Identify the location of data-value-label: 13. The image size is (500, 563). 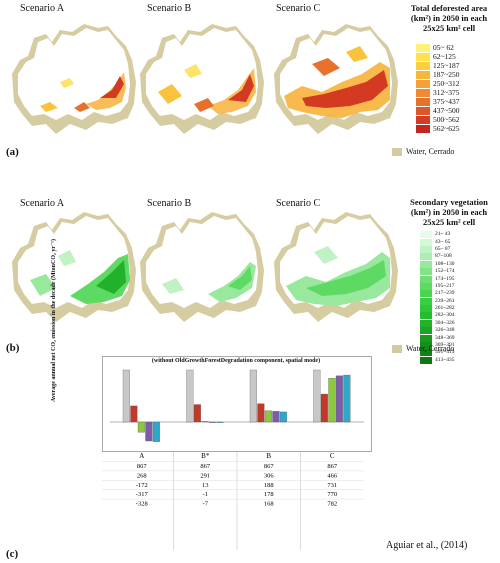
(205, 485).